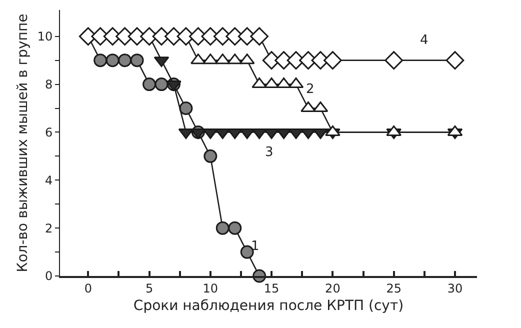 The width and height of the screenshot is (521, 328). I want to click on x-tick-label: 10, so click(210, 288).